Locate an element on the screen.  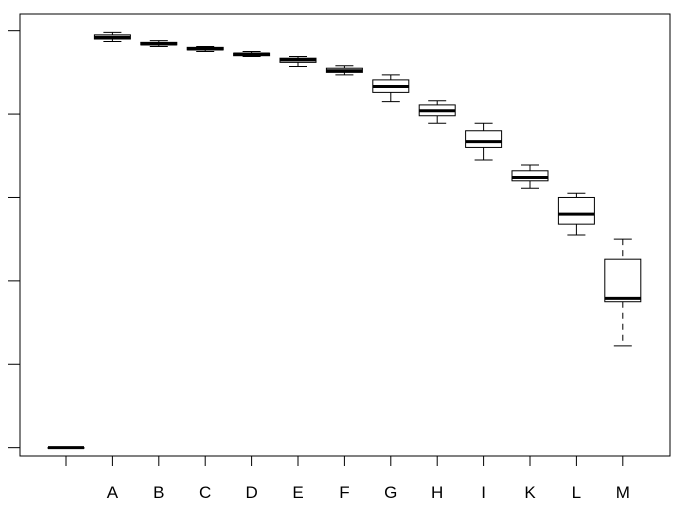
x-tick-label-L: L is located at coordinates (576, 492).